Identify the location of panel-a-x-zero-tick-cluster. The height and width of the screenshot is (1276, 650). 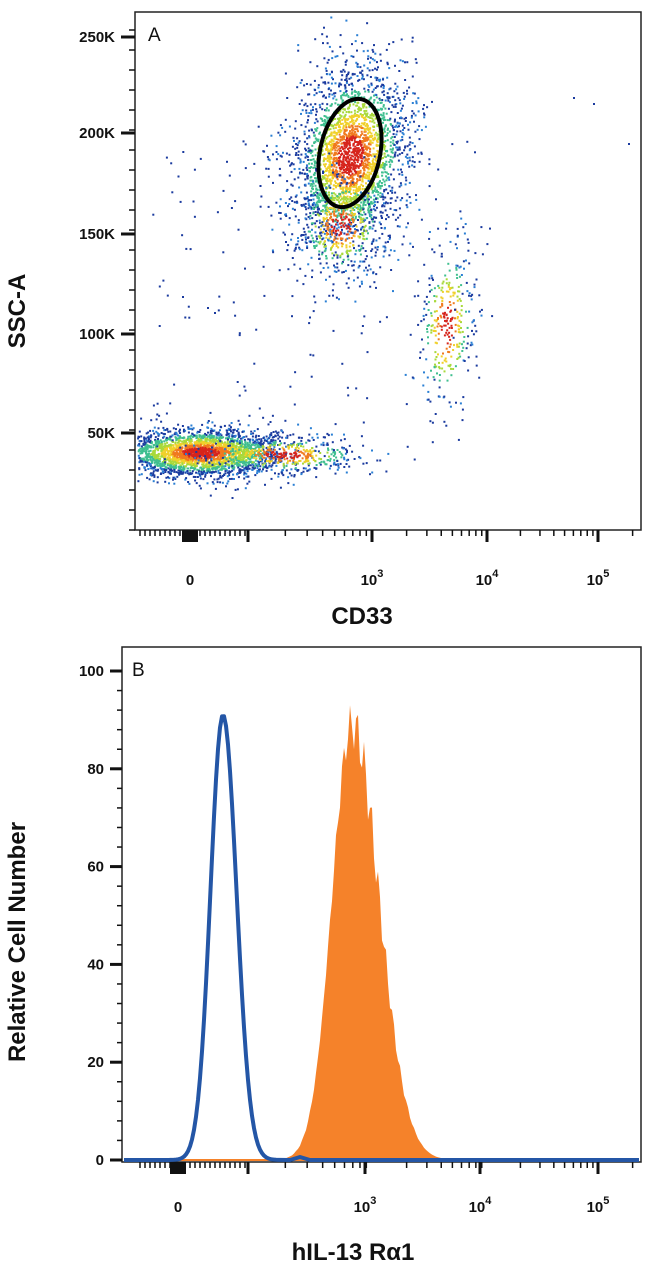
(190, 536).